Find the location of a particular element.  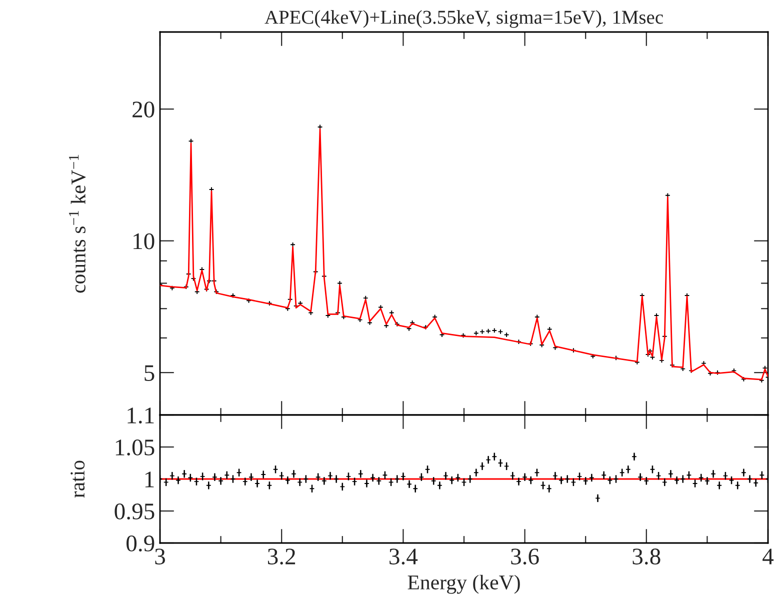

x-tick-label: 4 is located at coordinates (768, 556).